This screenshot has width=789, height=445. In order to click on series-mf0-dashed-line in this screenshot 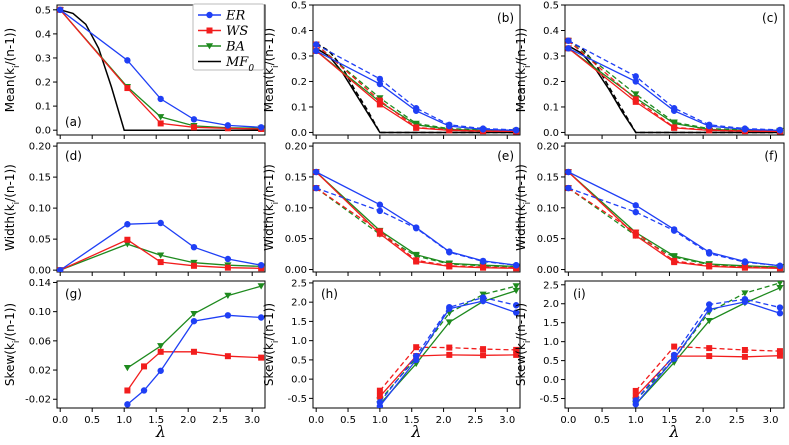, I will do `click(416, 88)`.